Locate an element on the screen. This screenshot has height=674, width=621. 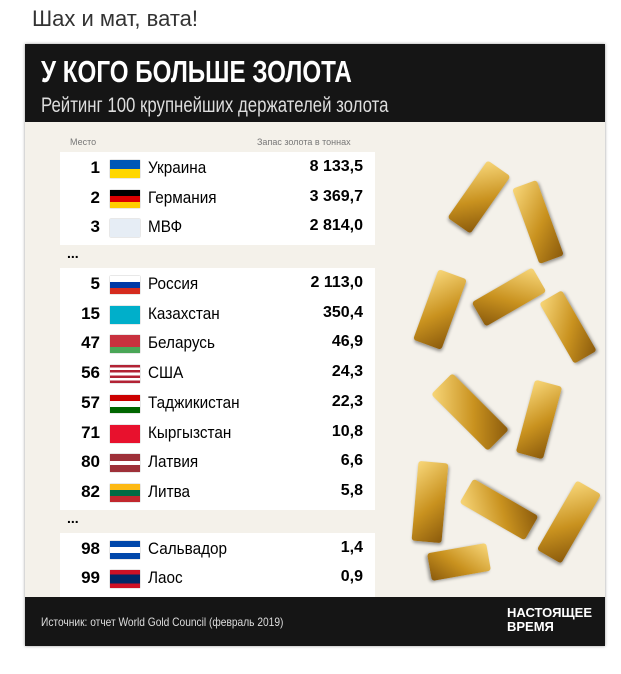
table-row: 2 Германия 3 369,7 is located at coordinates (217, 198).